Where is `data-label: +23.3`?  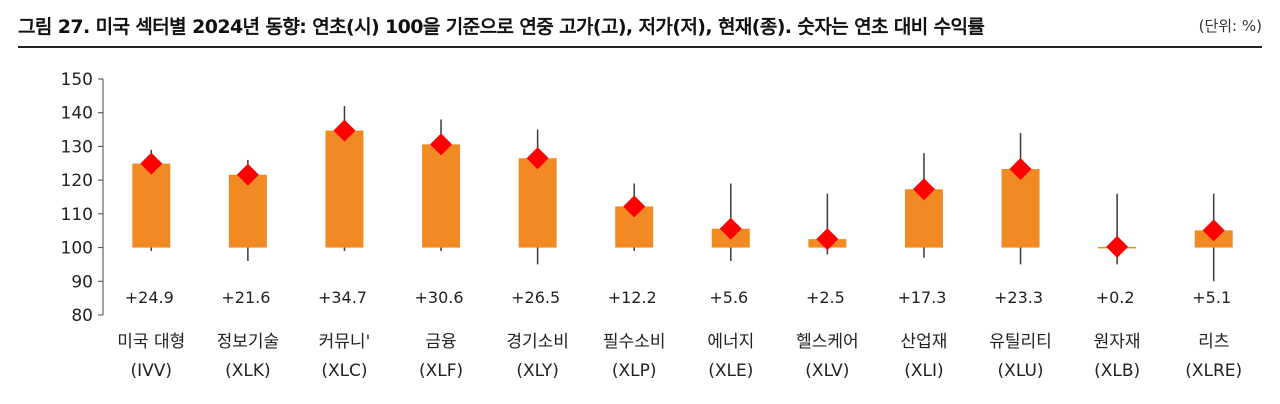
data-label: +23.3 is located at coordinates (1018, 297).